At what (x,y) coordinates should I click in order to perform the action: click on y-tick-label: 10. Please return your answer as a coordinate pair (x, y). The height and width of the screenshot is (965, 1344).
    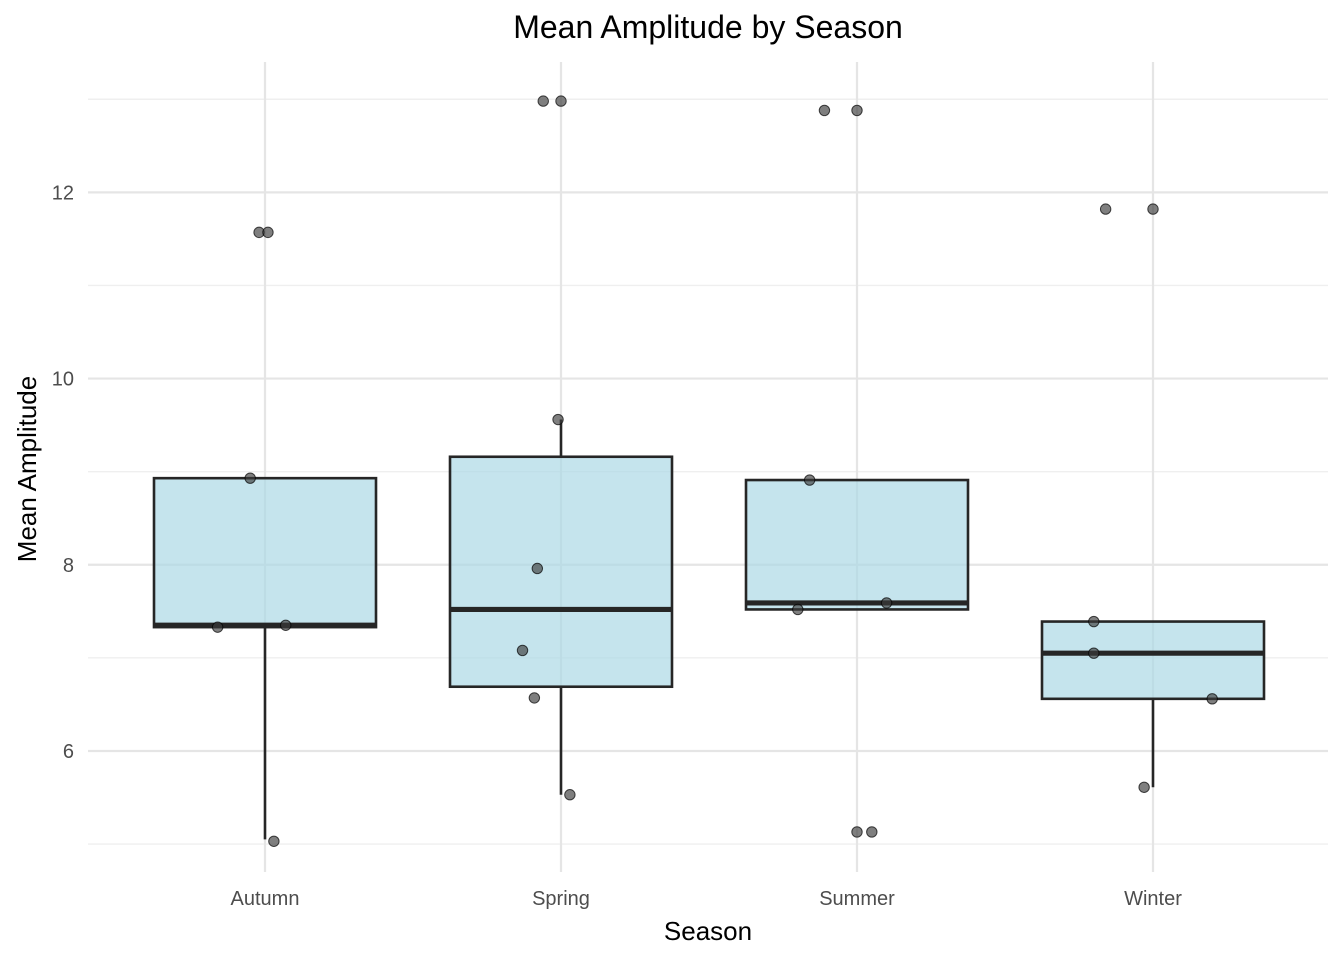
    Looking at the image, I should click on (63, 380).